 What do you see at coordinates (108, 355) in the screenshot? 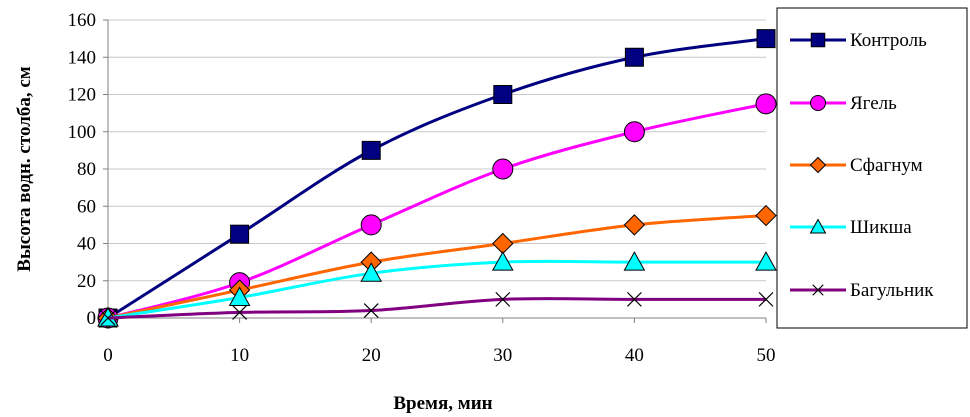
I see `x-tick-label-0: 0` at bounding box center [108, 355].